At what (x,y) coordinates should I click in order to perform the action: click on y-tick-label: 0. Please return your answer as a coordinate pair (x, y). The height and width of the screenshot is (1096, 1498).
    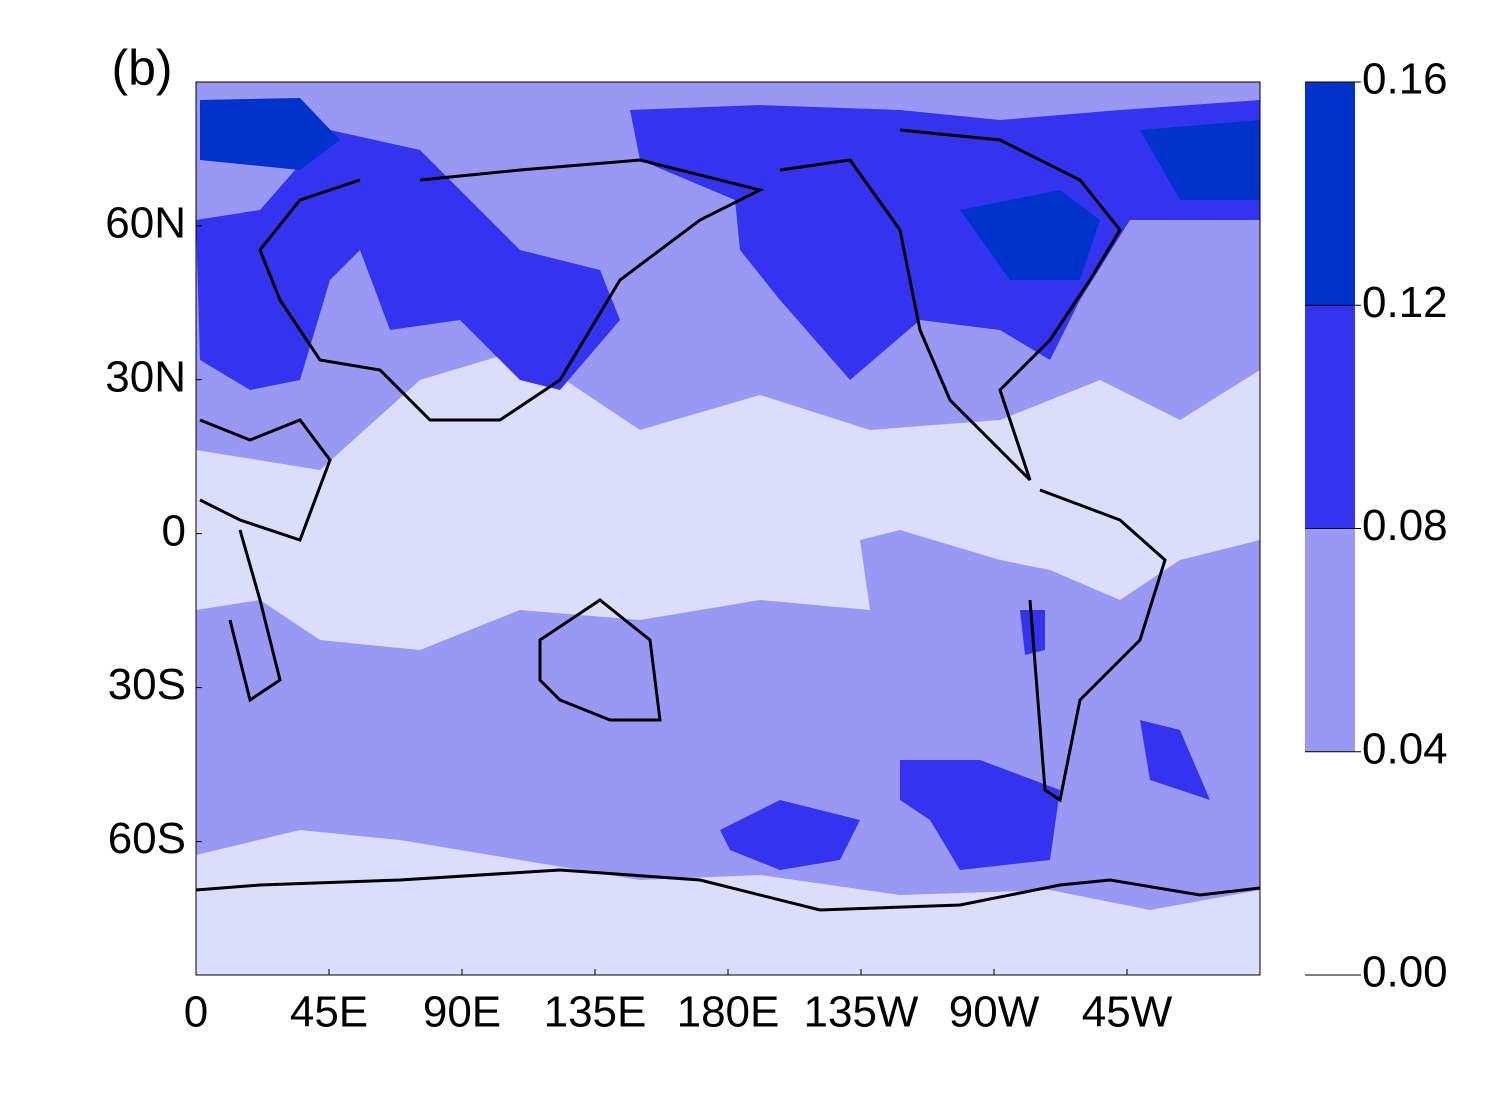
    Looking at the image, I should click on (174, 530).